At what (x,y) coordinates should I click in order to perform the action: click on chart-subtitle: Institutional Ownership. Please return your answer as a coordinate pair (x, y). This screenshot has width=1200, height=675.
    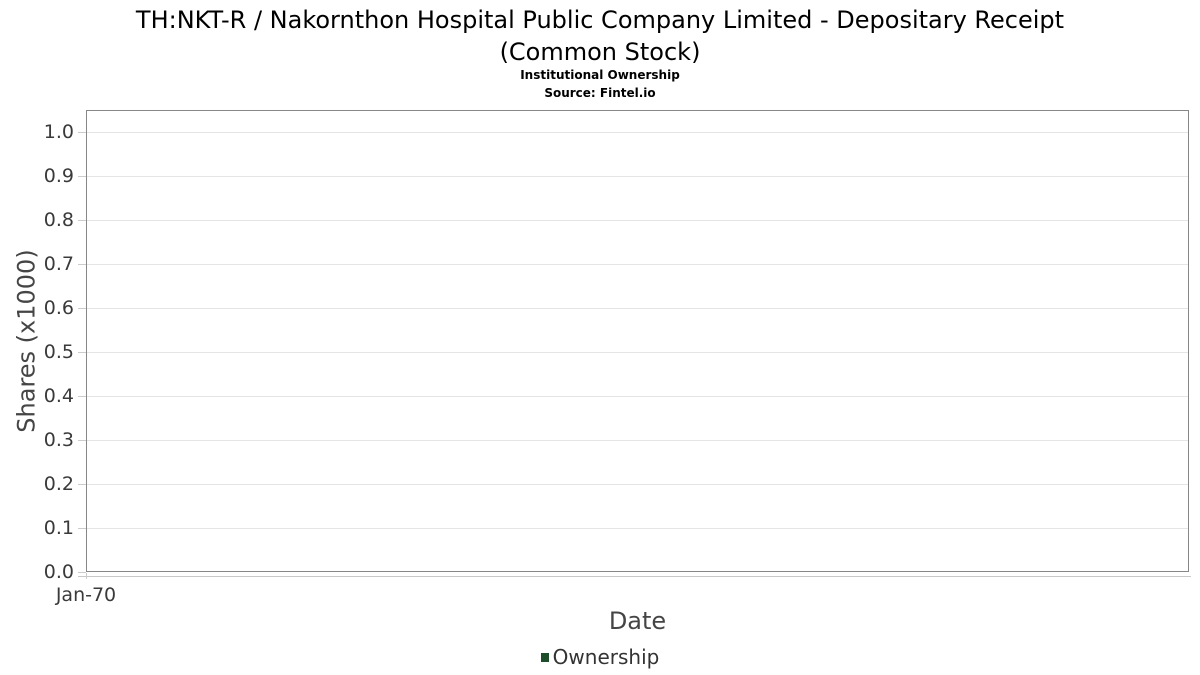
    Looking at the image, I should click on (600, 75).